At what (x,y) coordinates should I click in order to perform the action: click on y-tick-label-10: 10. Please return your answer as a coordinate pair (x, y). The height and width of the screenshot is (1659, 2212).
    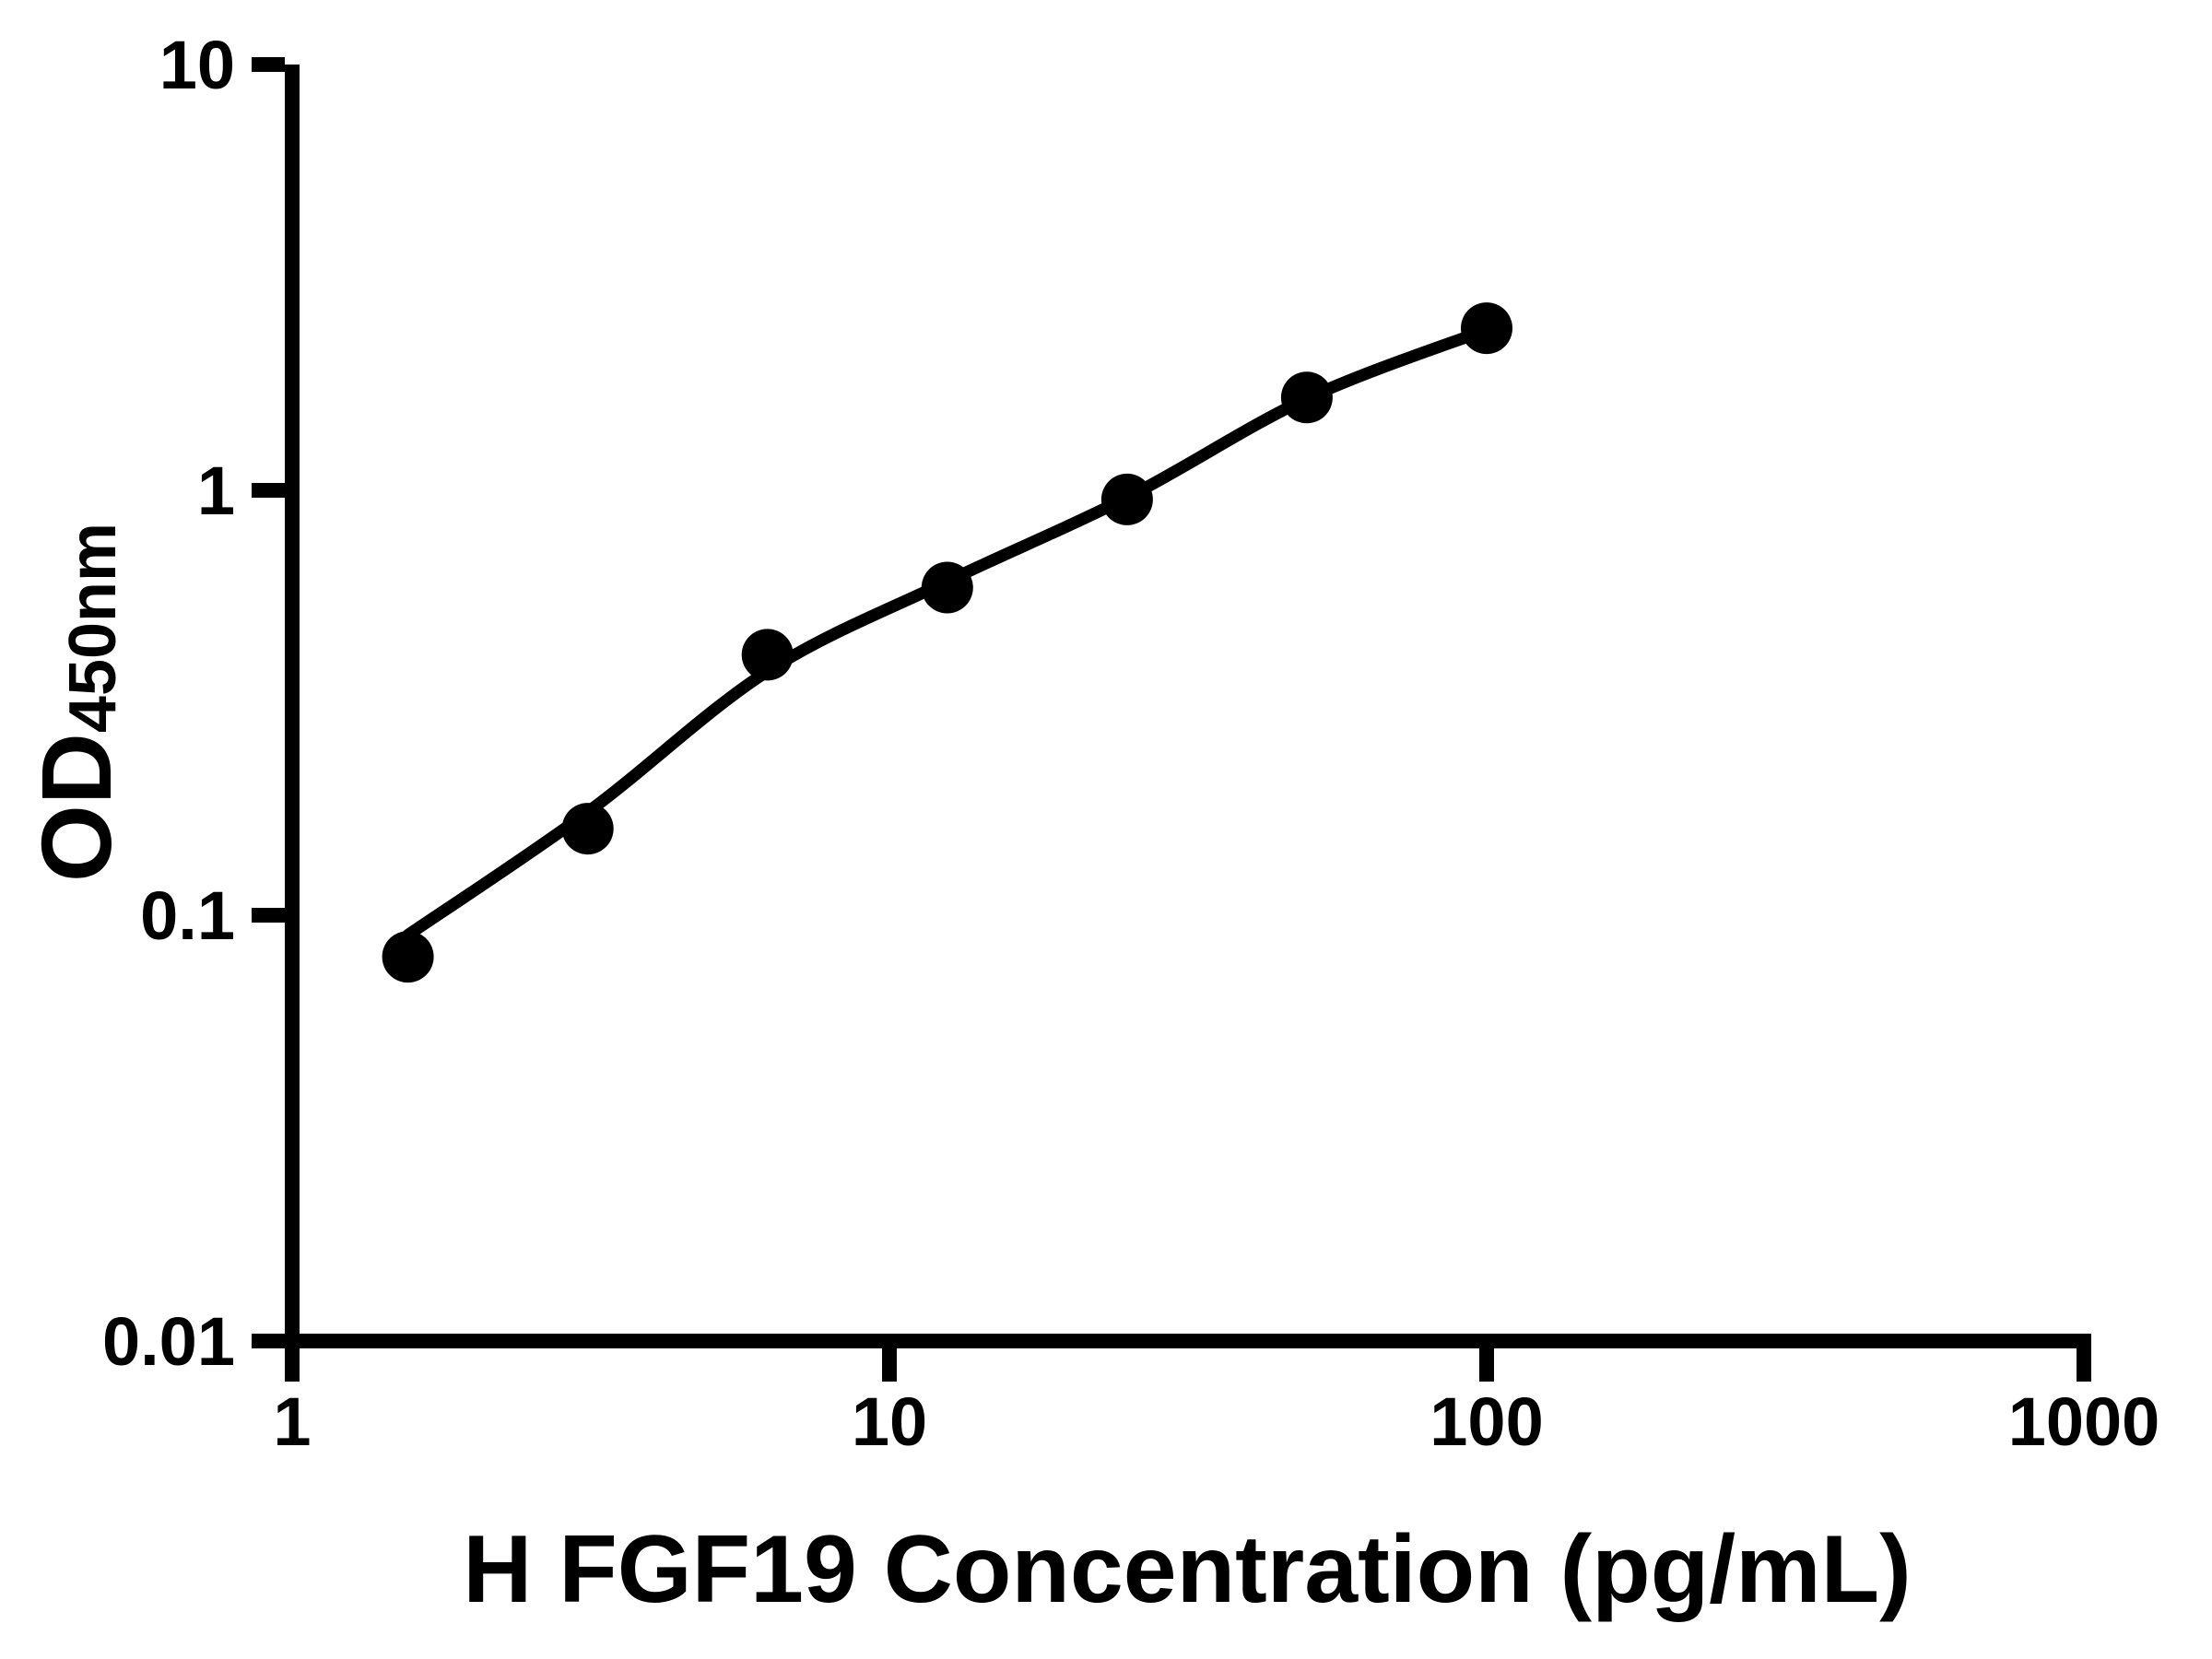
    Looking at the image, I should click on (197, 65).